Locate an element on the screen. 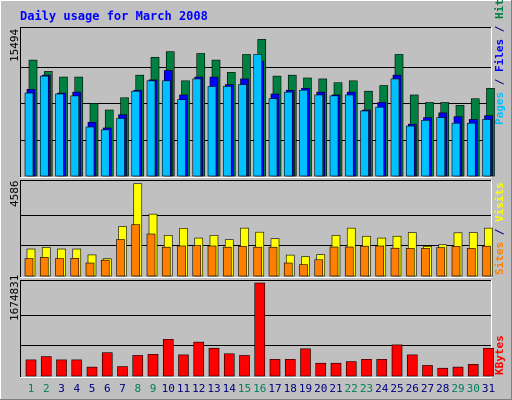 This screenshot has width=512, height=400. x-tick-label-12: 12 is located at coordinates (198, 388).